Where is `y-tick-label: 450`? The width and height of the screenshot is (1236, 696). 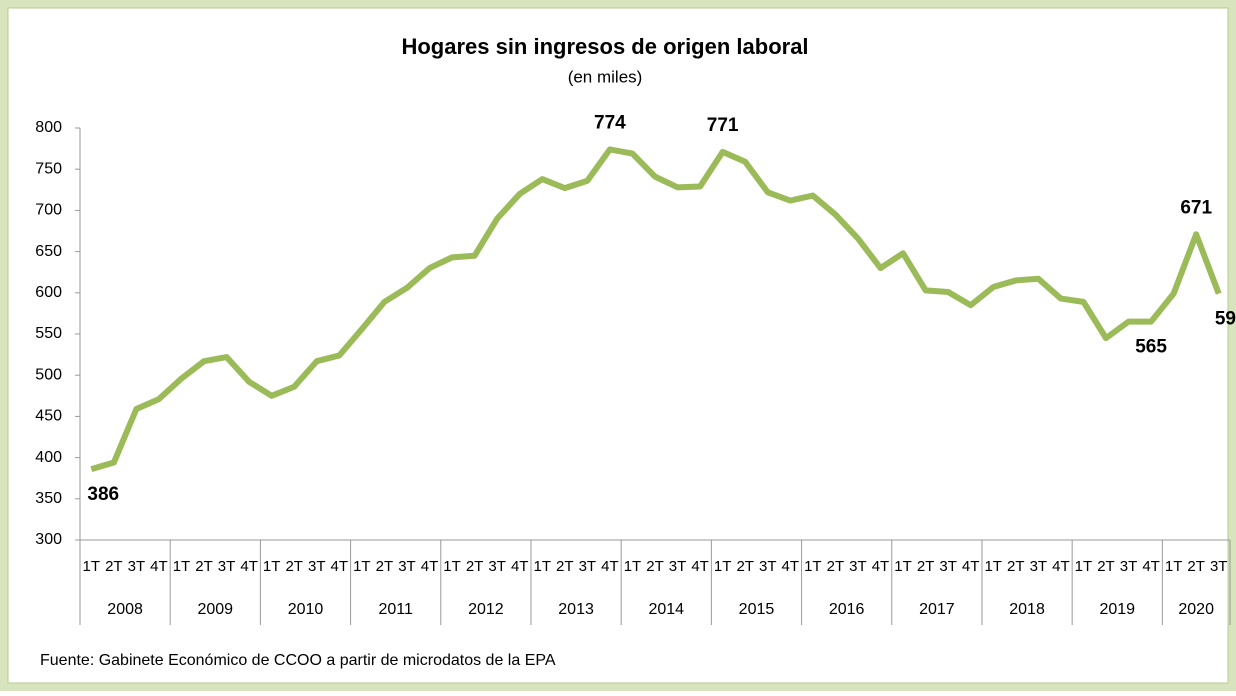
y-tick-label: 450 is located at coordinates (48, 416).